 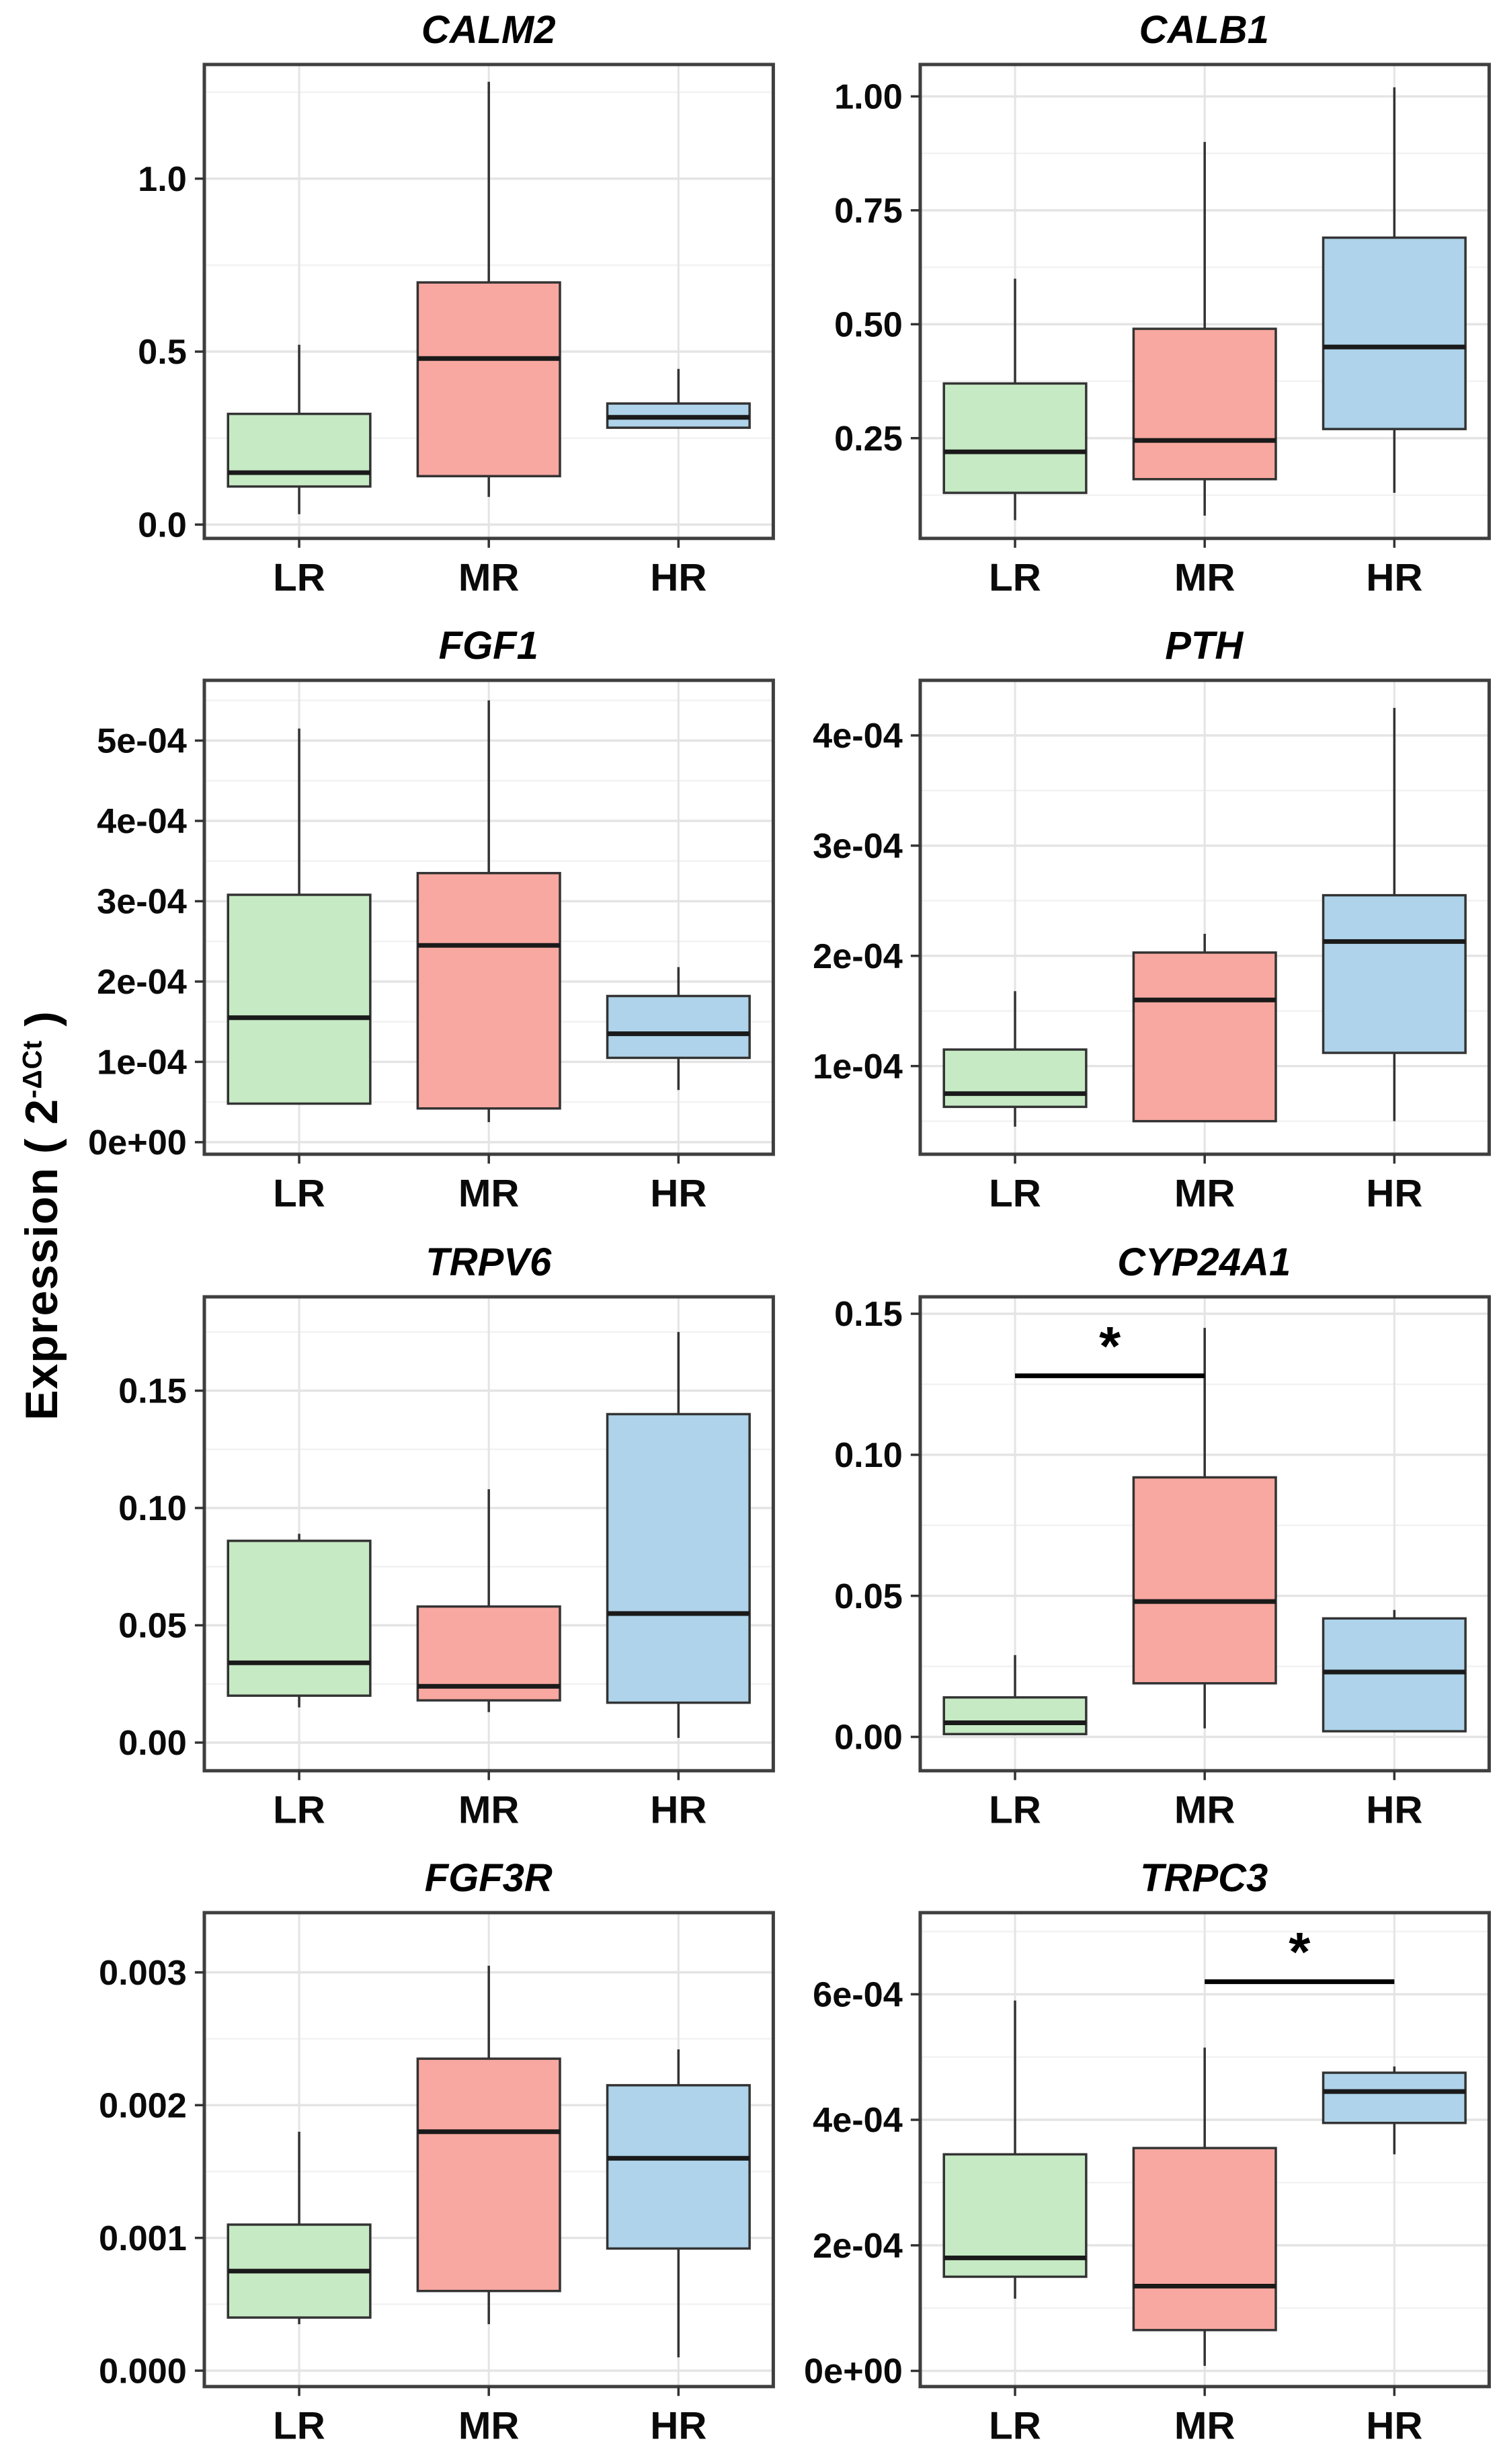 I want to click on box-CYP24A1-MR, so click(x=1204, y=1580).